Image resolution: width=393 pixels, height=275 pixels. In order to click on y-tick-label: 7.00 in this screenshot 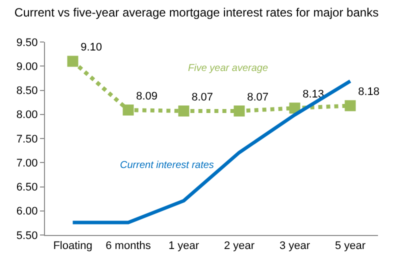, I will do `click(27, 163)`.